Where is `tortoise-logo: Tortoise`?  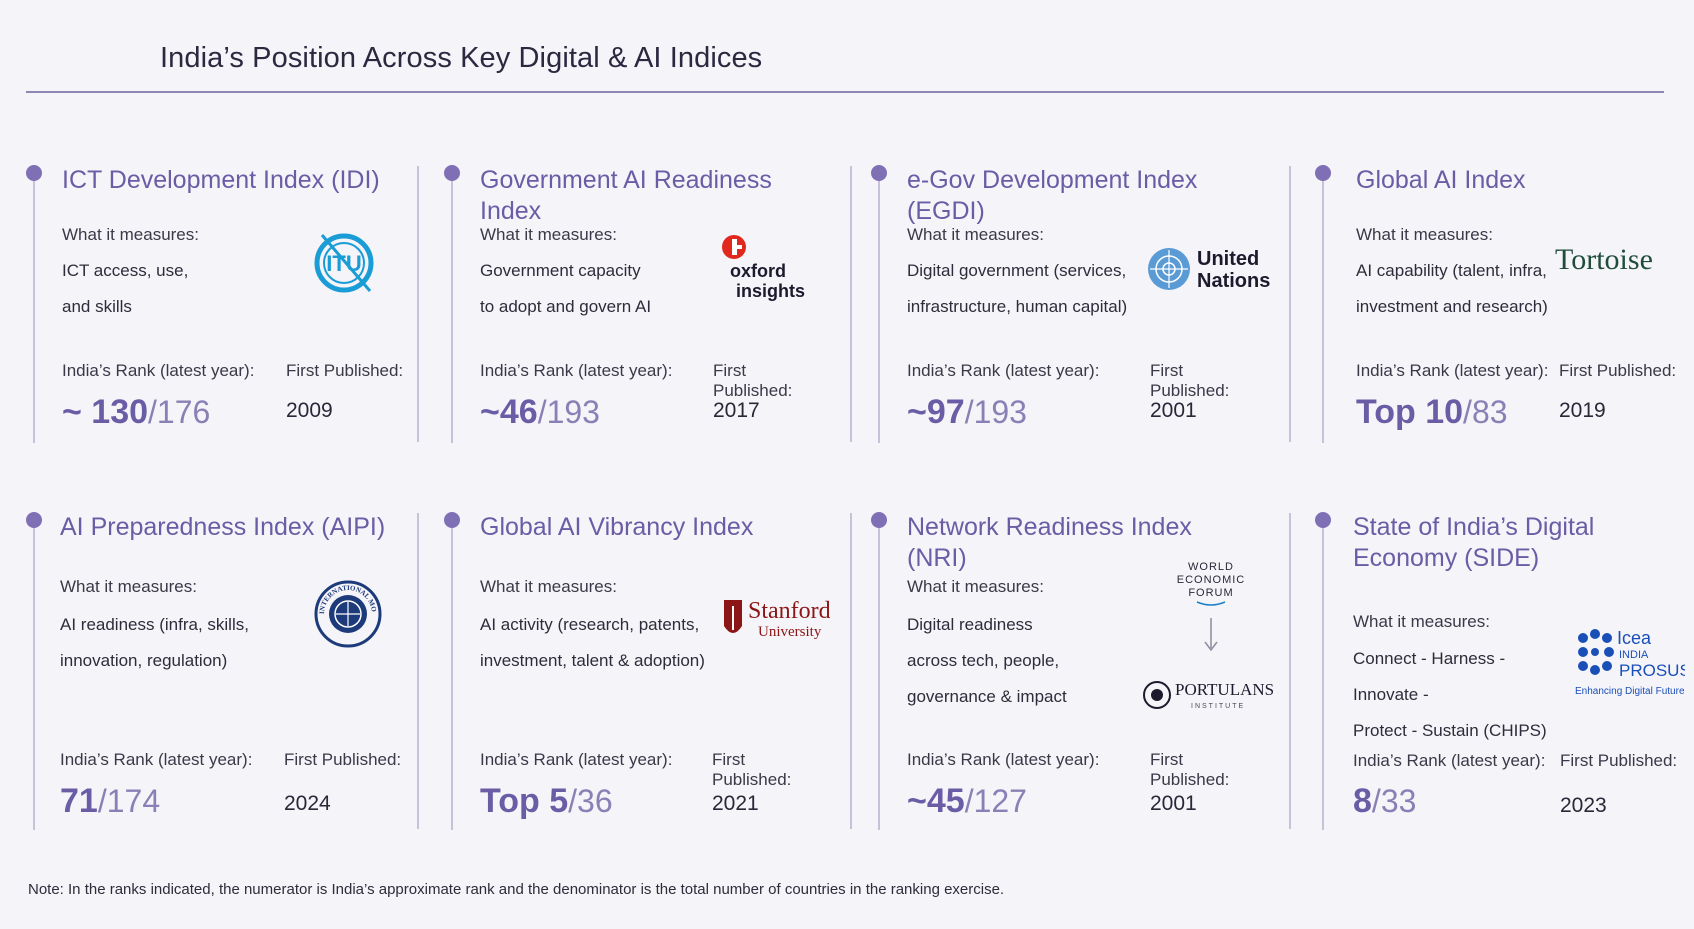 tortoise-logo: Tortoise is located at coordinates (1611, 263).